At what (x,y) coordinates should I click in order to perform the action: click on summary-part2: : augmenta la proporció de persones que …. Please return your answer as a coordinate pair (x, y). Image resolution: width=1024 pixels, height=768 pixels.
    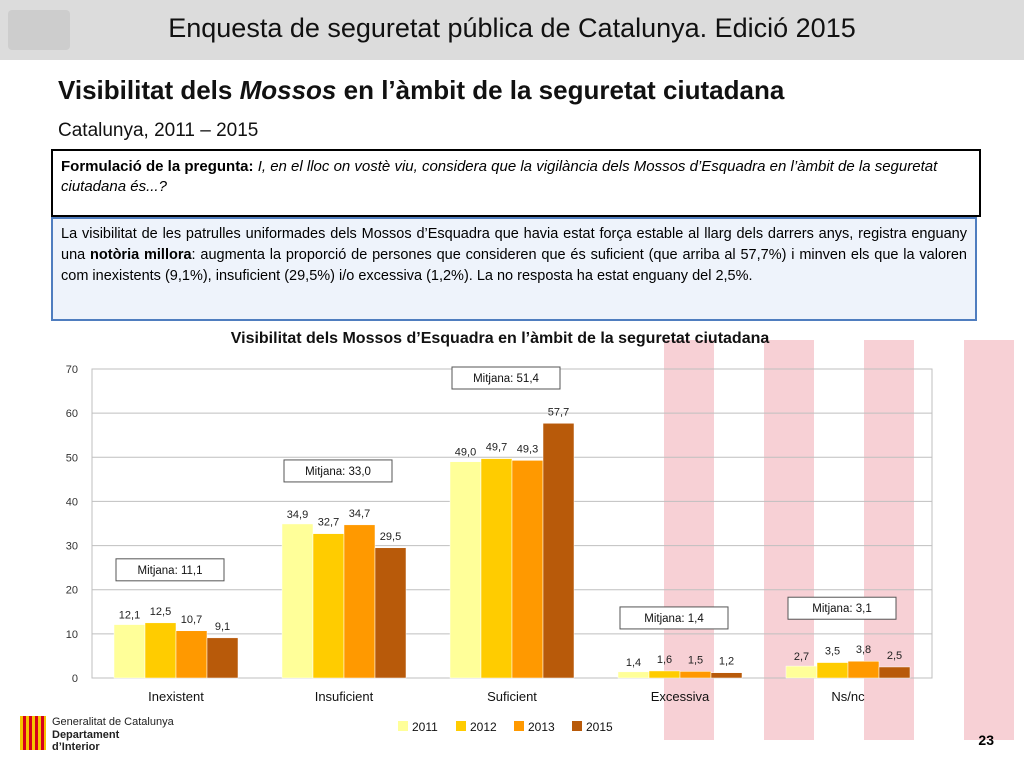
    Looking at the image, I should click on (514, 265).